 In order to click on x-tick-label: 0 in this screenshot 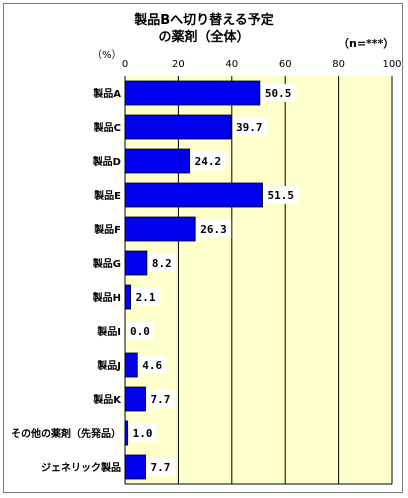, I will do `click(125, 64)`.